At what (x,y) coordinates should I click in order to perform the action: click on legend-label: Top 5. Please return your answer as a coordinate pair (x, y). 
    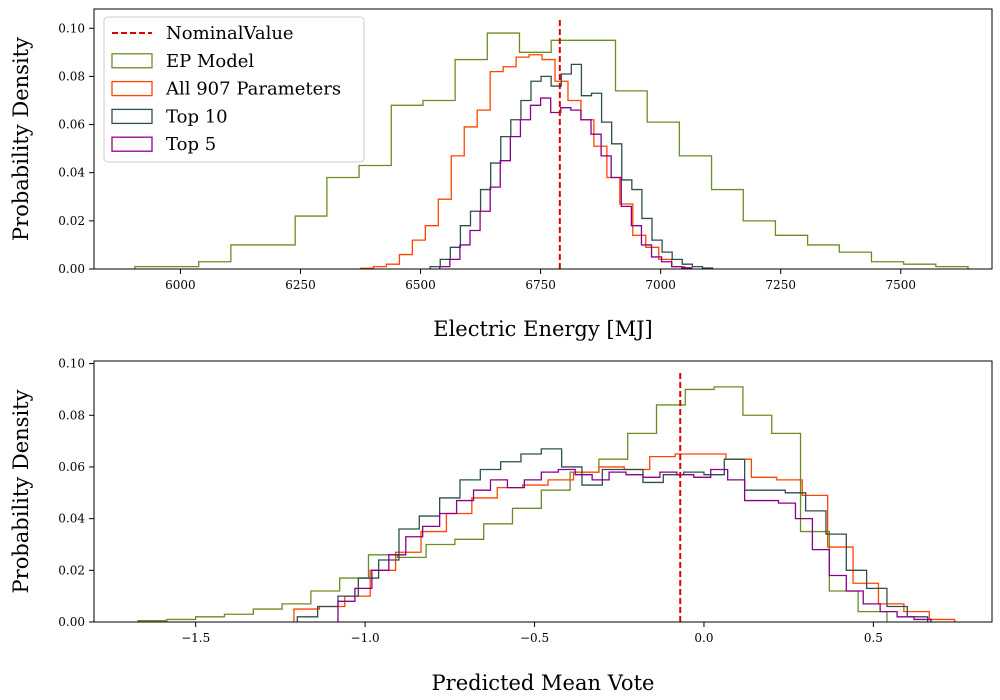
    Looking at the image, I should click on (191, 144).